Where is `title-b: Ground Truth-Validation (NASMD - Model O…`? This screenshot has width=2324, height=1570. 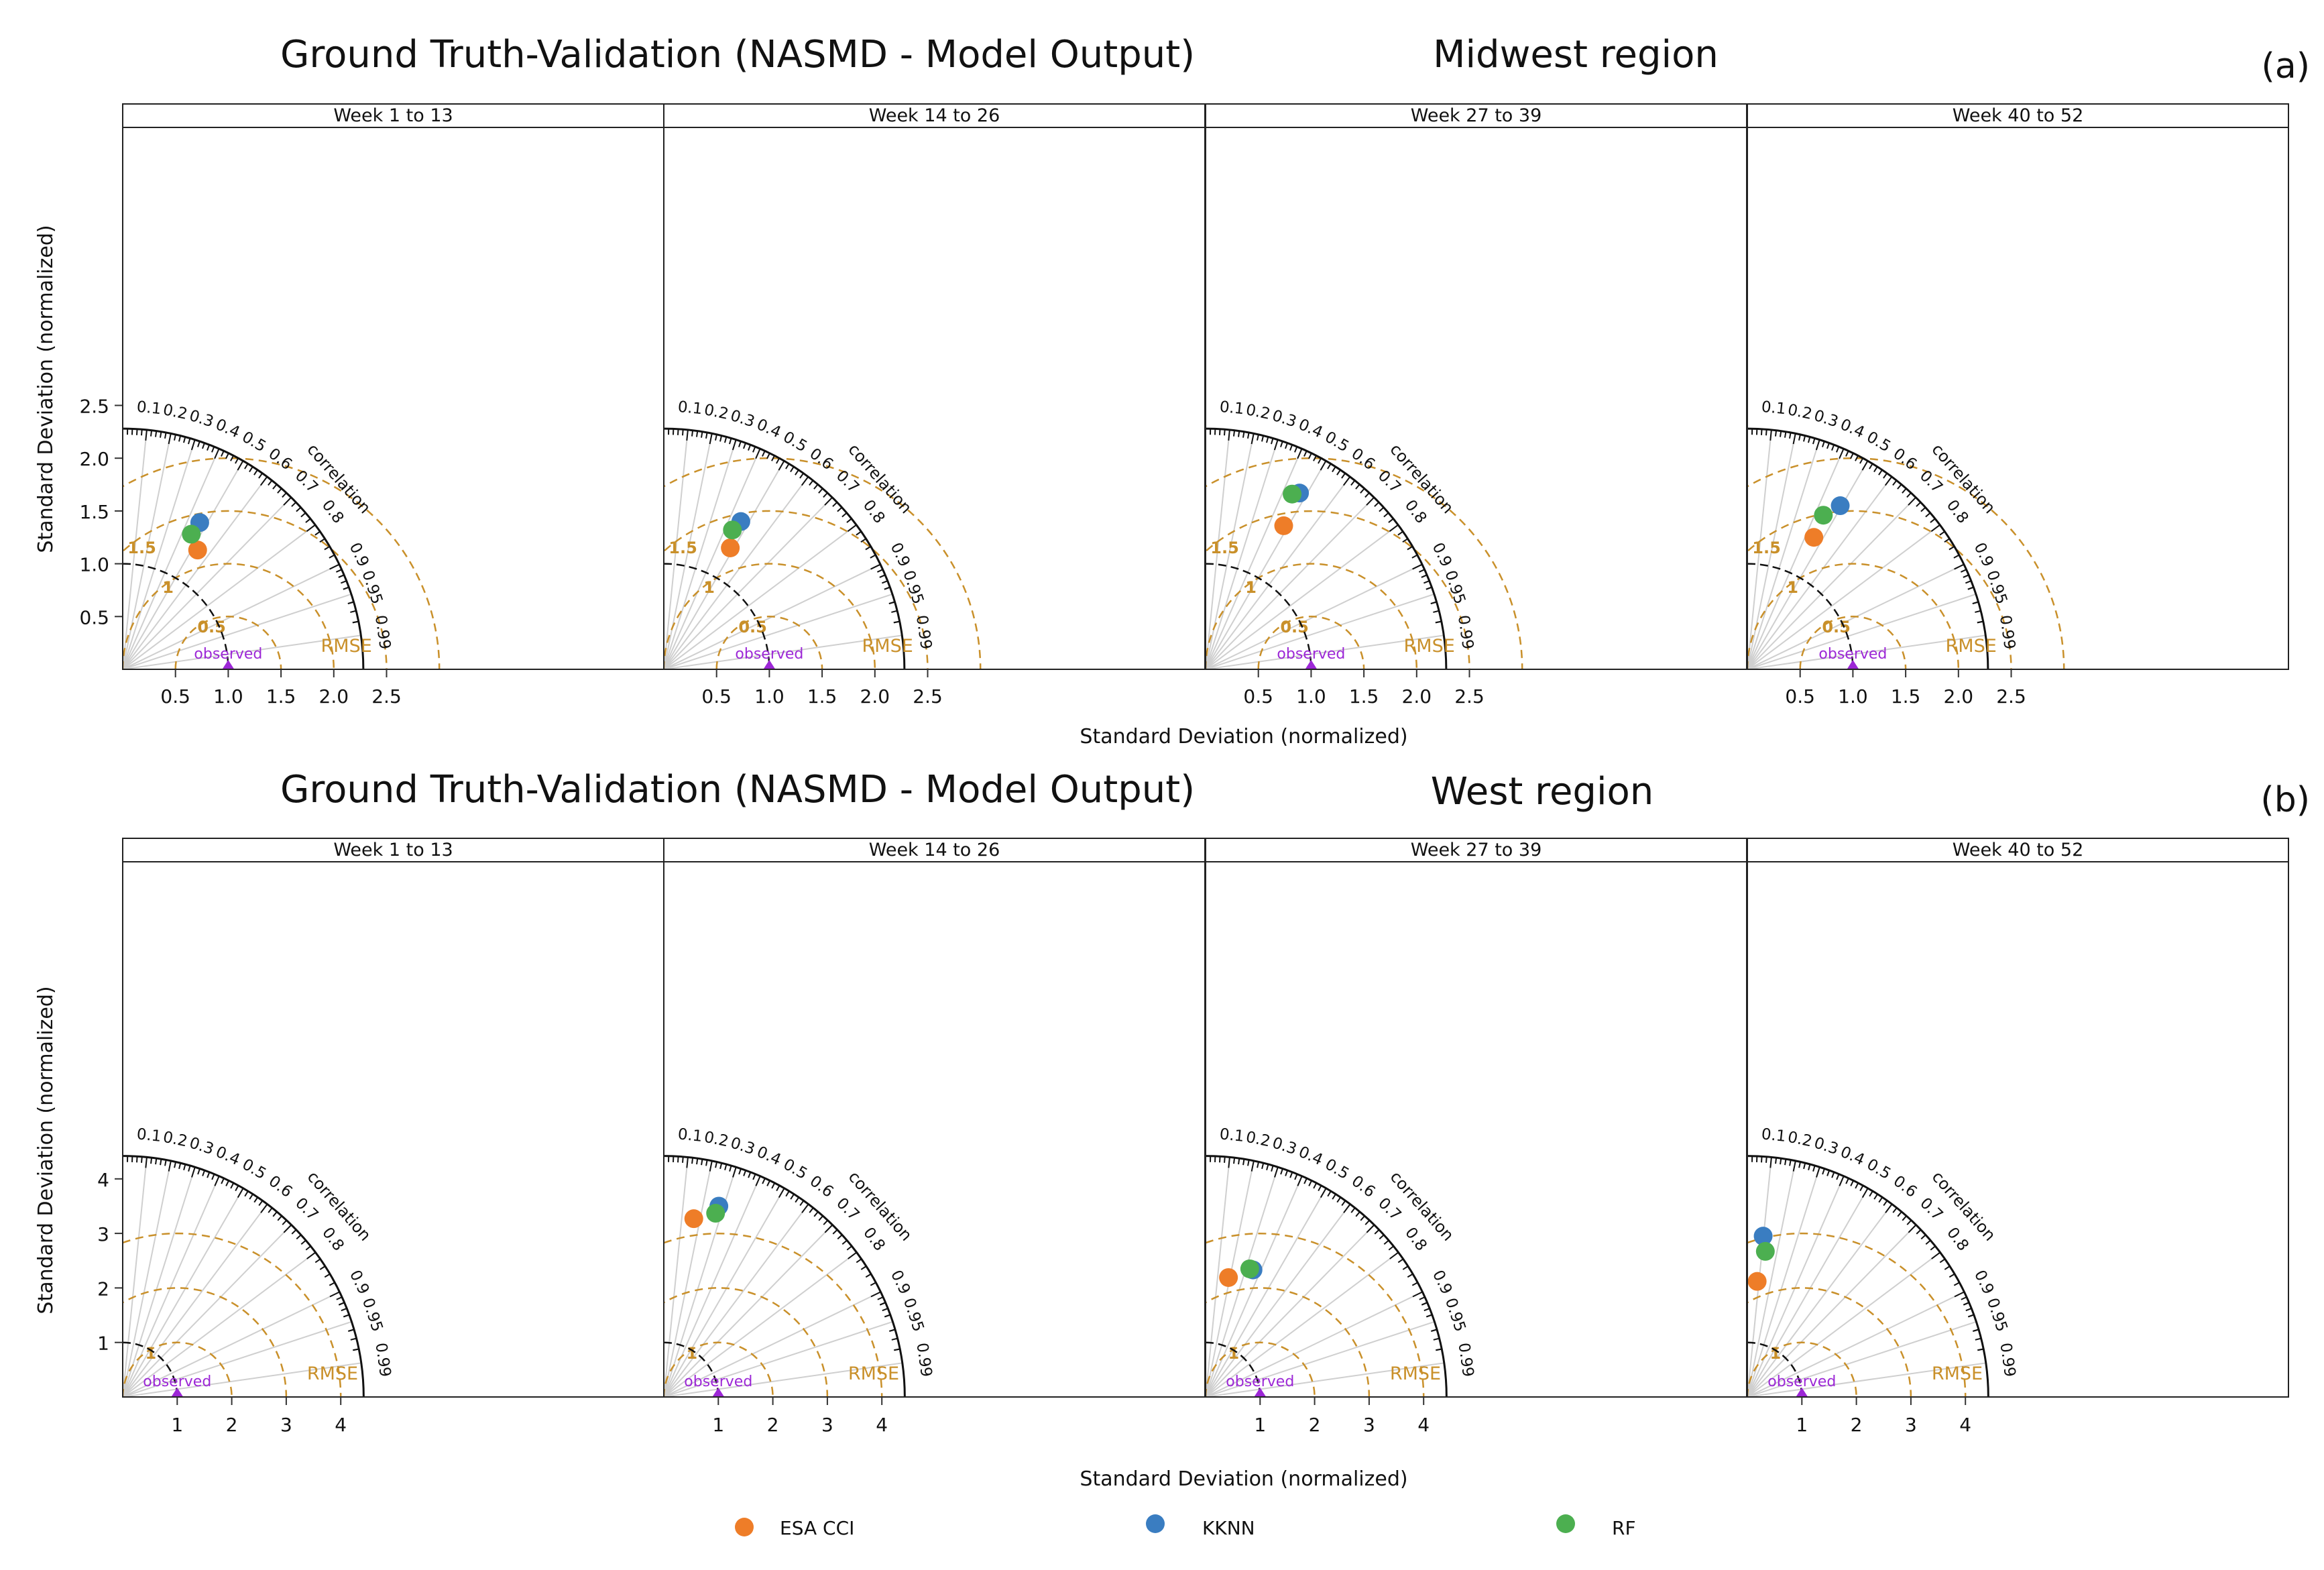 title-b: Ground Truth-Validation (NASMD - Model O… is located at coordinates (738, 790).